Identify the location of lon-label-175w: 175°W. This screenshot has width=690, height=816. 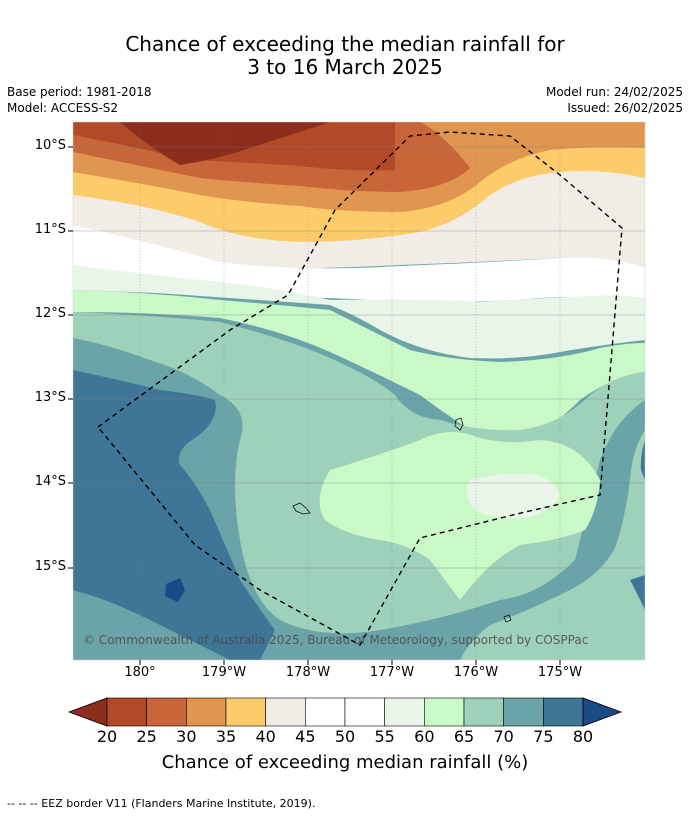
(560, 672).